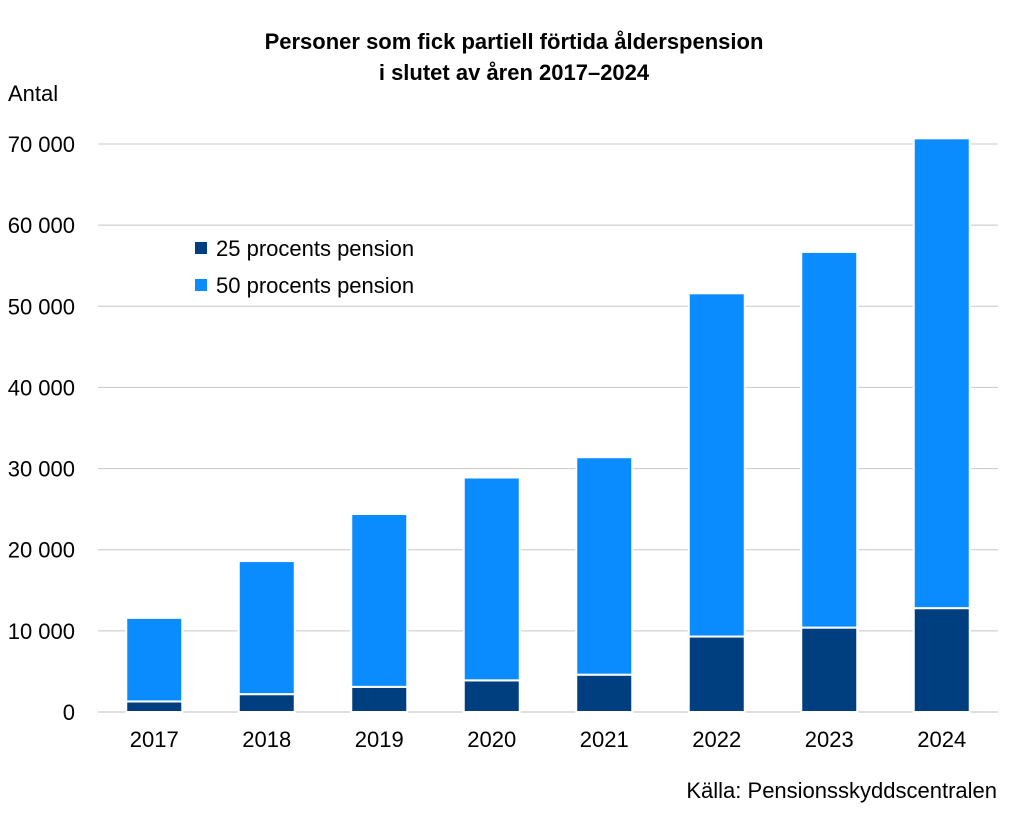 Image resolution: width=1024 pixels, height=816 pixels. Describe the element at coordinates (41, 144) in the screenshot. I see `y-tick-label: 70 000` at that location.